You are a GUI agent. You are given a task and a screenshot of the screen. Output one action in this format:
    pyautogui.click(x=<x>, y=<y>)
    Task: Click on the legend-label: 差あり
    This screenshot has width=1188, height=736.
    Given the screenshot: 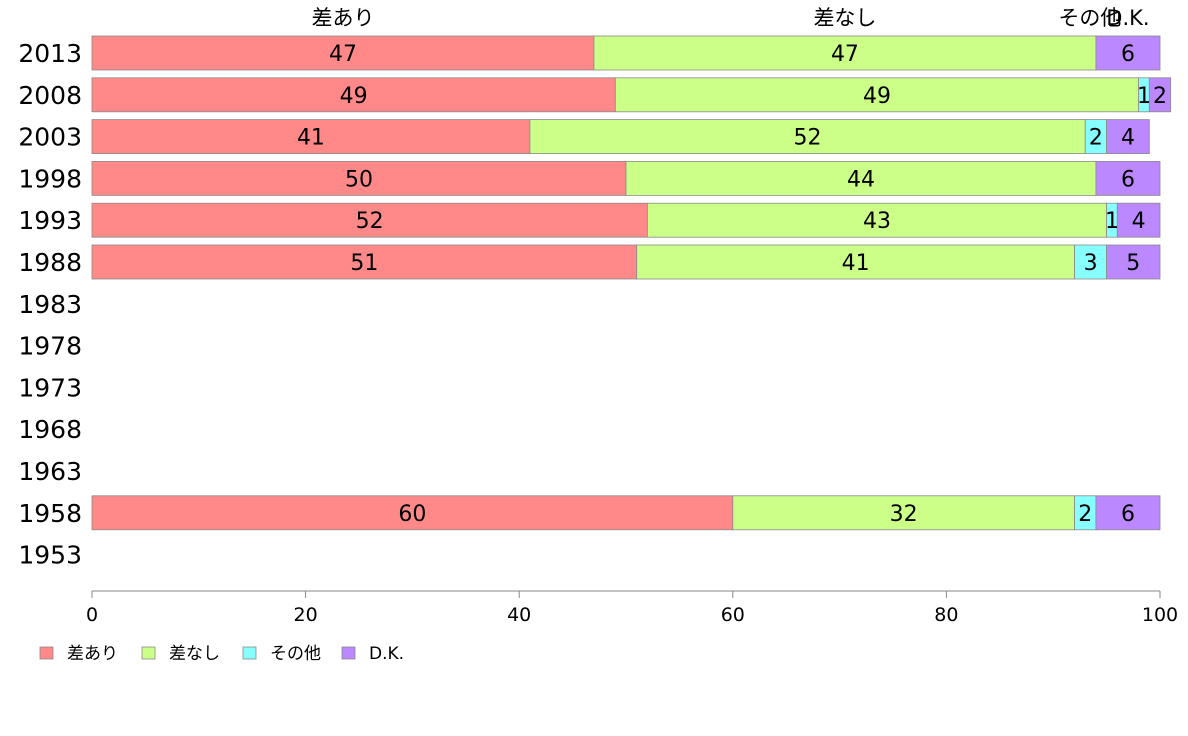 What is the action you would take?
    pyautogui.click(x=92, y=654)
    